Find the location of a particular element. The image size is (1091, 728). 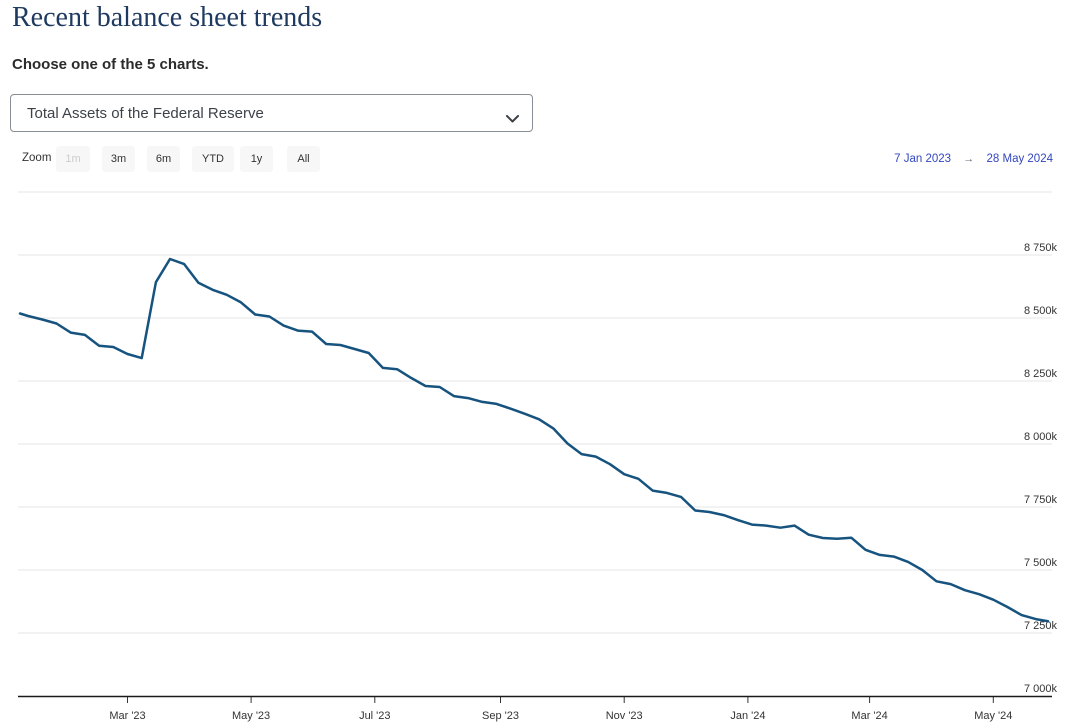

page-title: Recent balance sheet trends is located at coordinates (167, 17).